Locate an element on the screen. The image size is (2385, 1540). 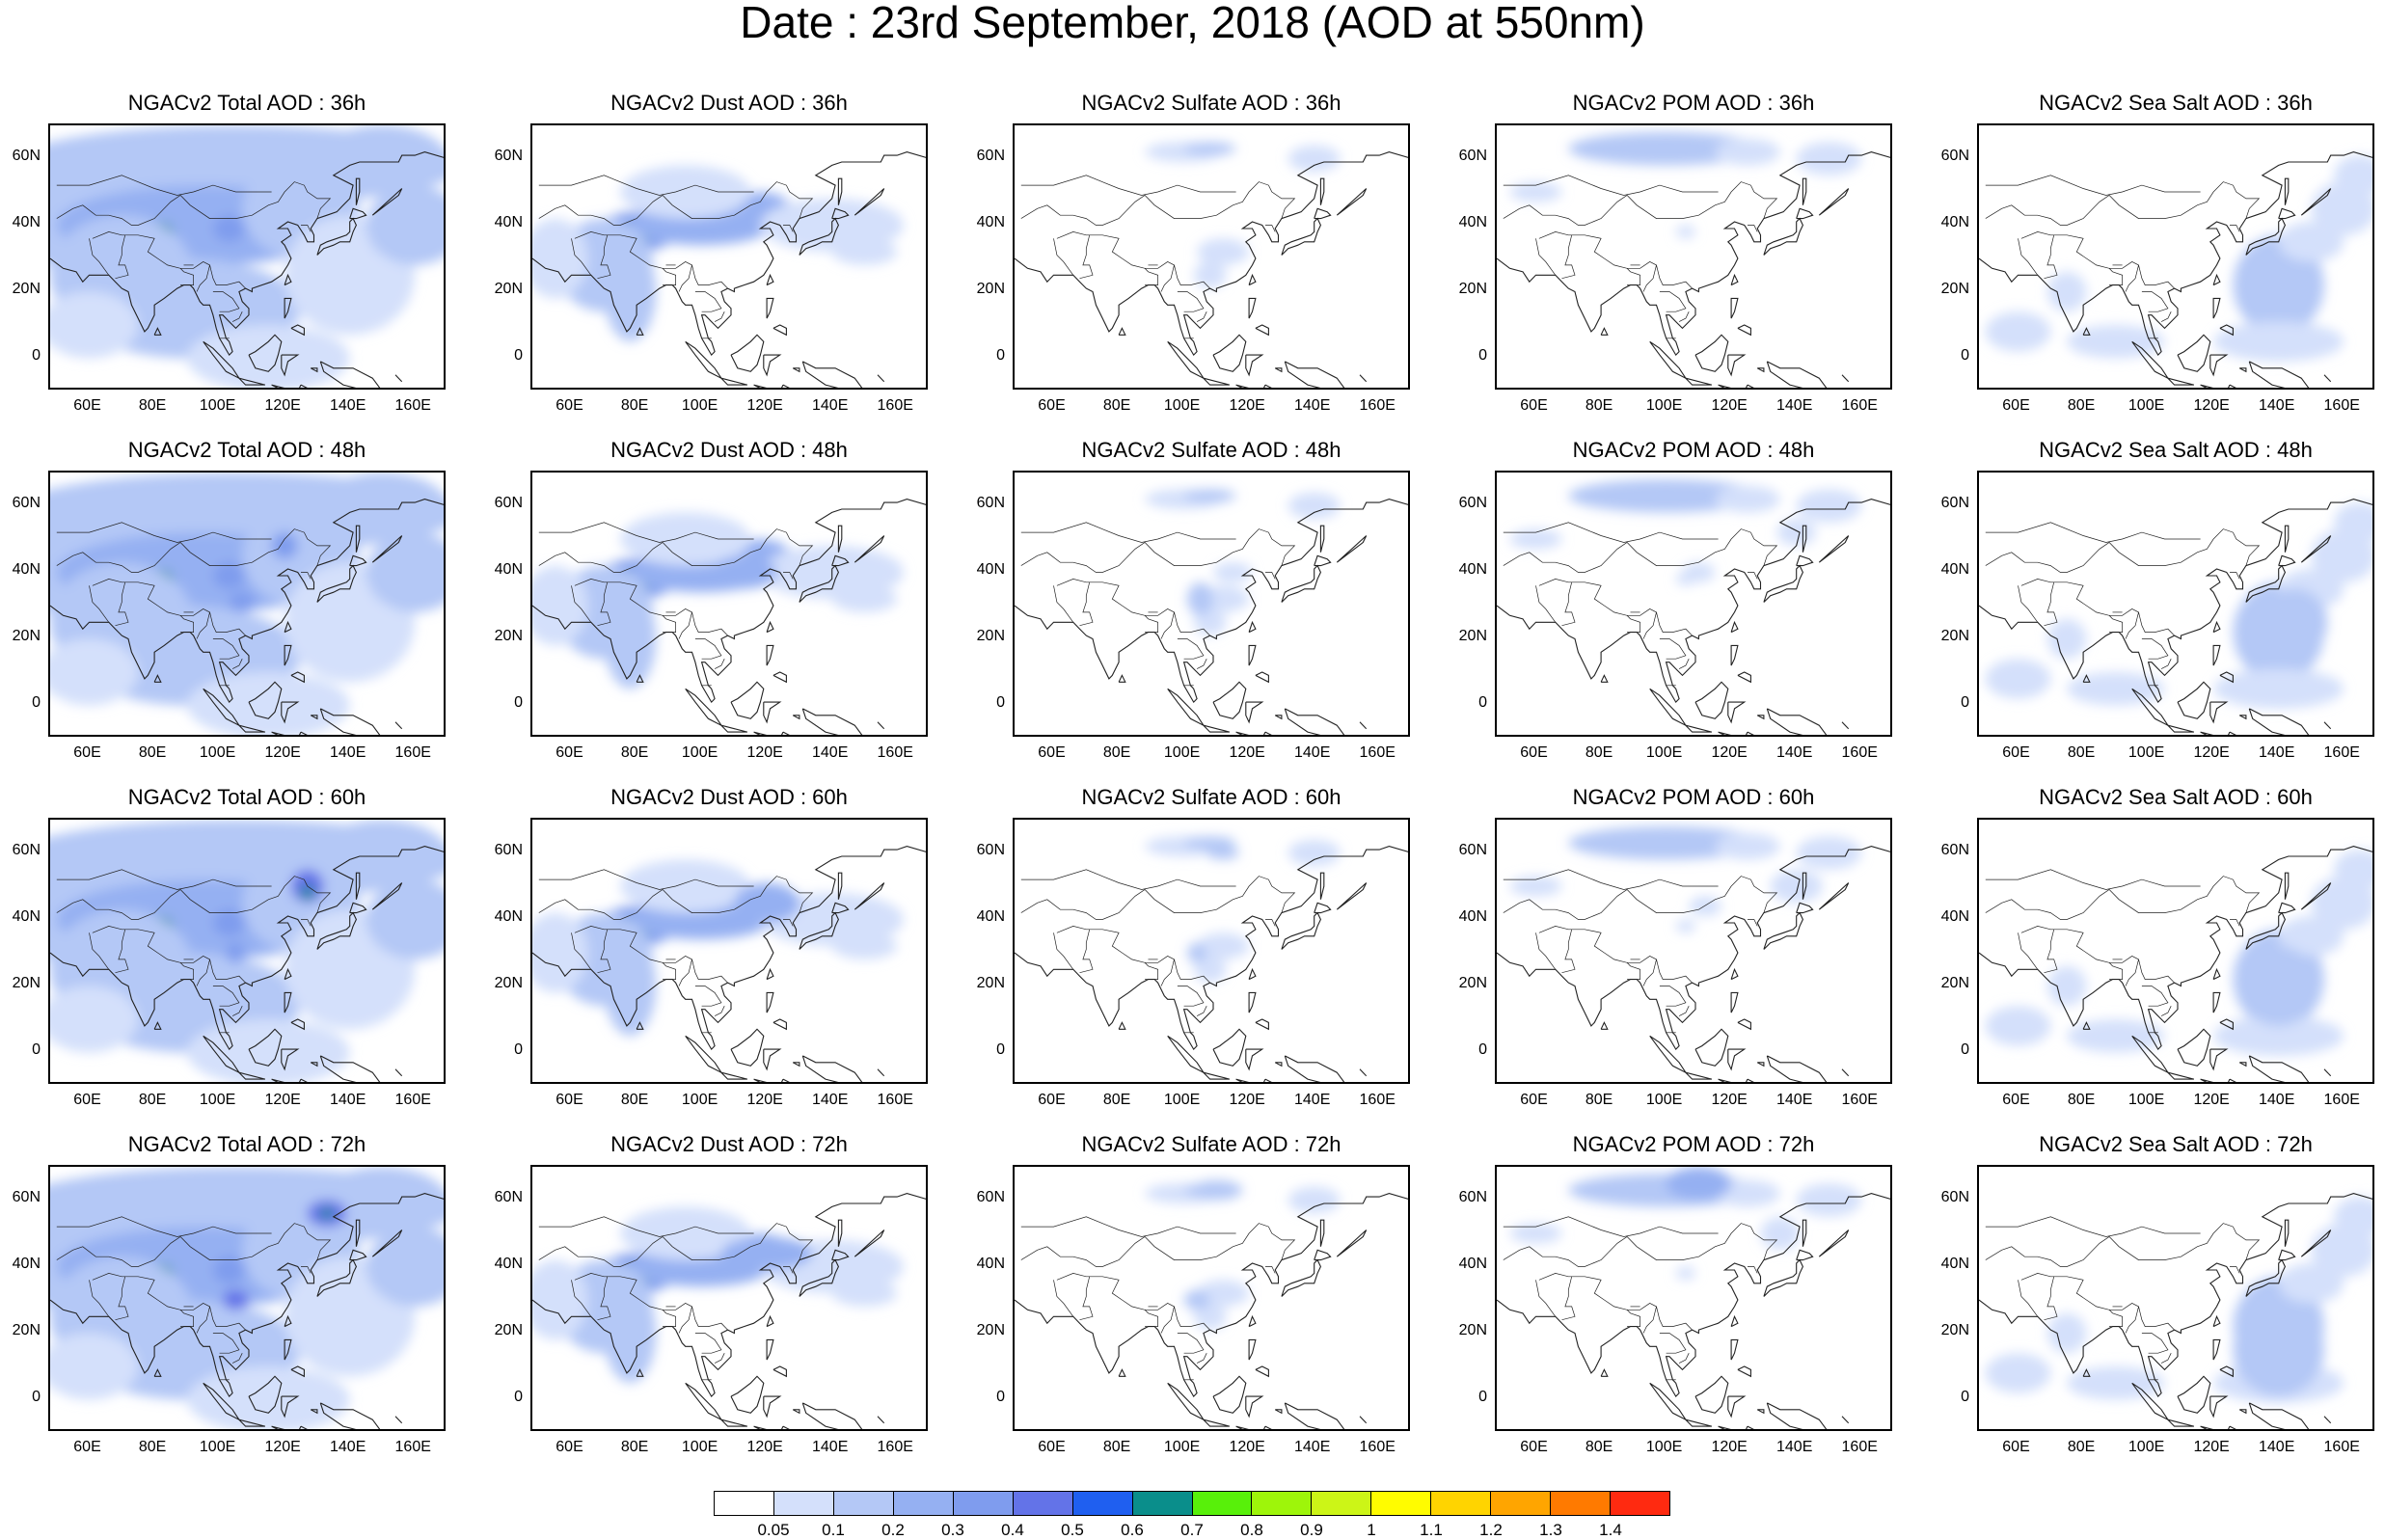
panel-title: NGACv2 Total AOD : 60h is located at coordinates (246, 797).